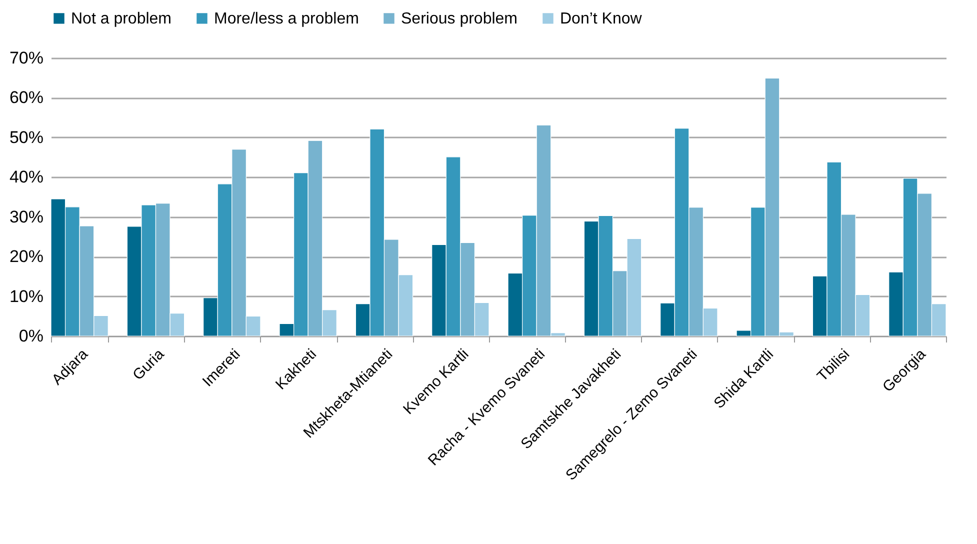 This screenshot has width=977, height=544. What do you see at coordinates (26, 296) in the screenshot?
I see `y-tick-label: 10%` at bounding box center [26, 296].